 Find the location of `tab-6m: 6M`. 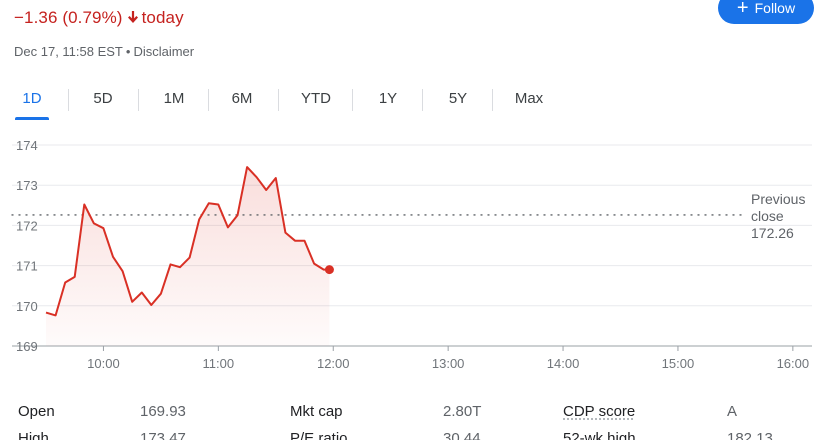

tab-6m: 6M is located at coordinates (242, 98).